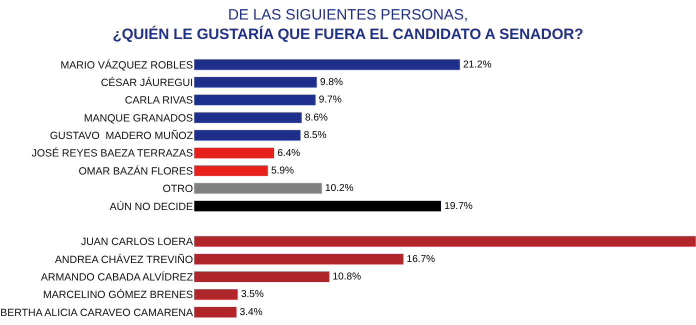 The width and height of the screenshot is (696, 325). I want to click on chart-title: DE LAS SIGUIENTES PERSONAS,, so click(348, 15).